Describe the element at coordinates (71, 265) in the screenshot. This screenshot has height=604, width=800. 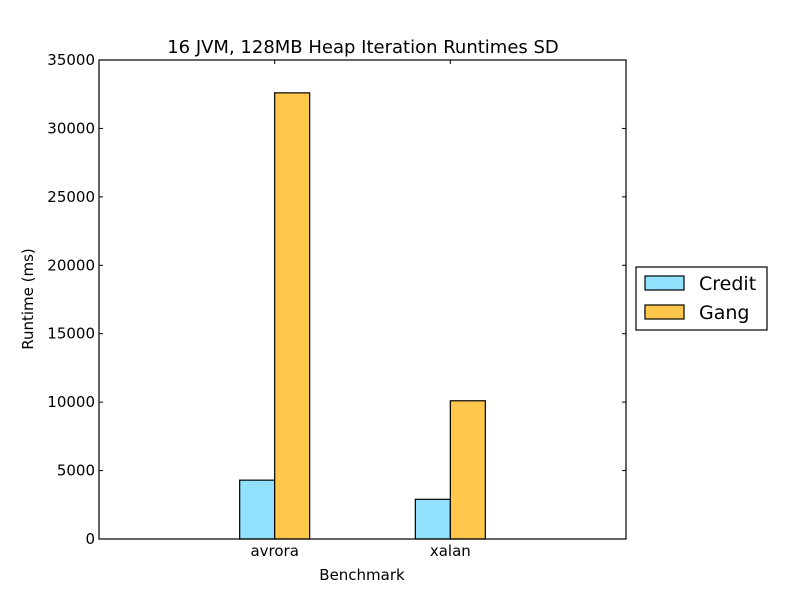
I see `y-tick-label: 20000` at that location.